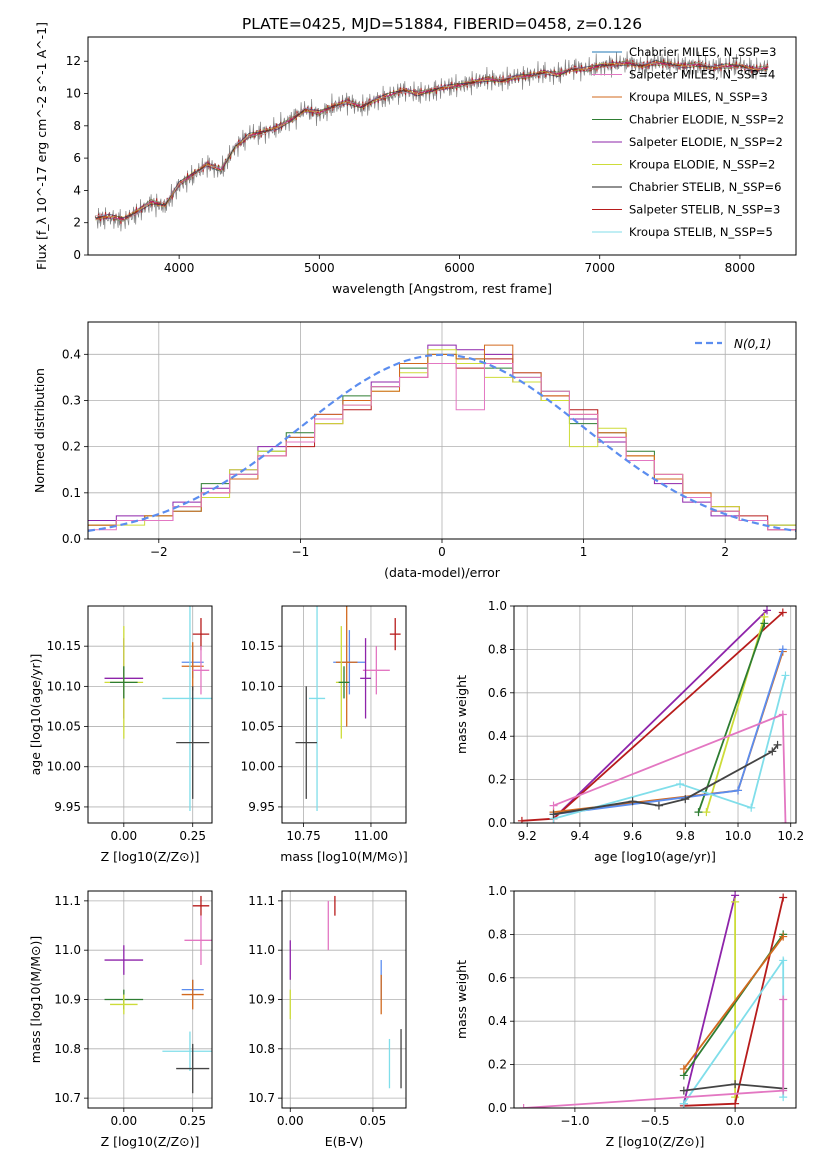  Describe the element at coordinates (632, 836) in the screenshot. I see `x-tick-label: 9.6` at that location.